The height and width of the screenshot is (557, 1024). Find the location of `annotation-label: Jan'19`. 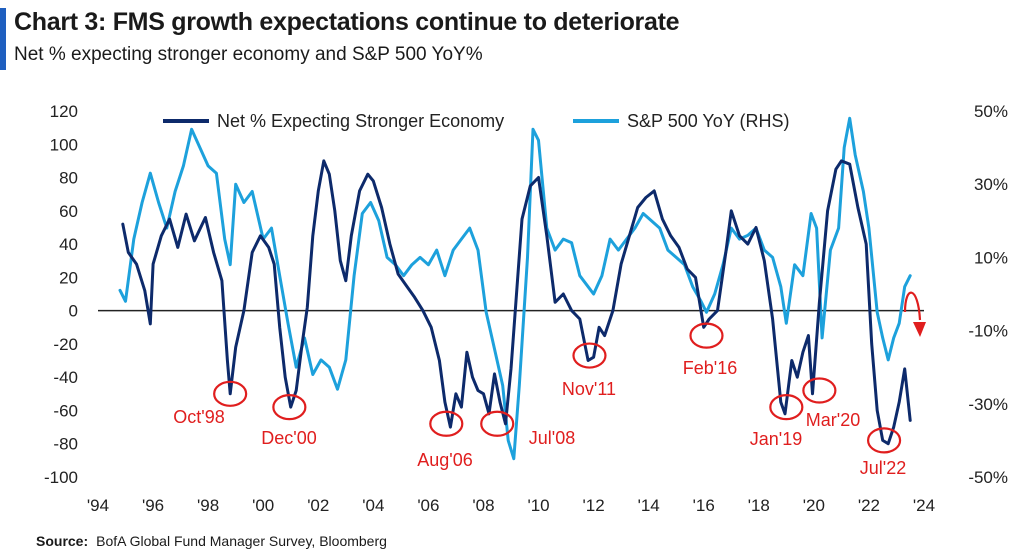

annotation-label: Jan'19 is located at coordinates (776, 439).